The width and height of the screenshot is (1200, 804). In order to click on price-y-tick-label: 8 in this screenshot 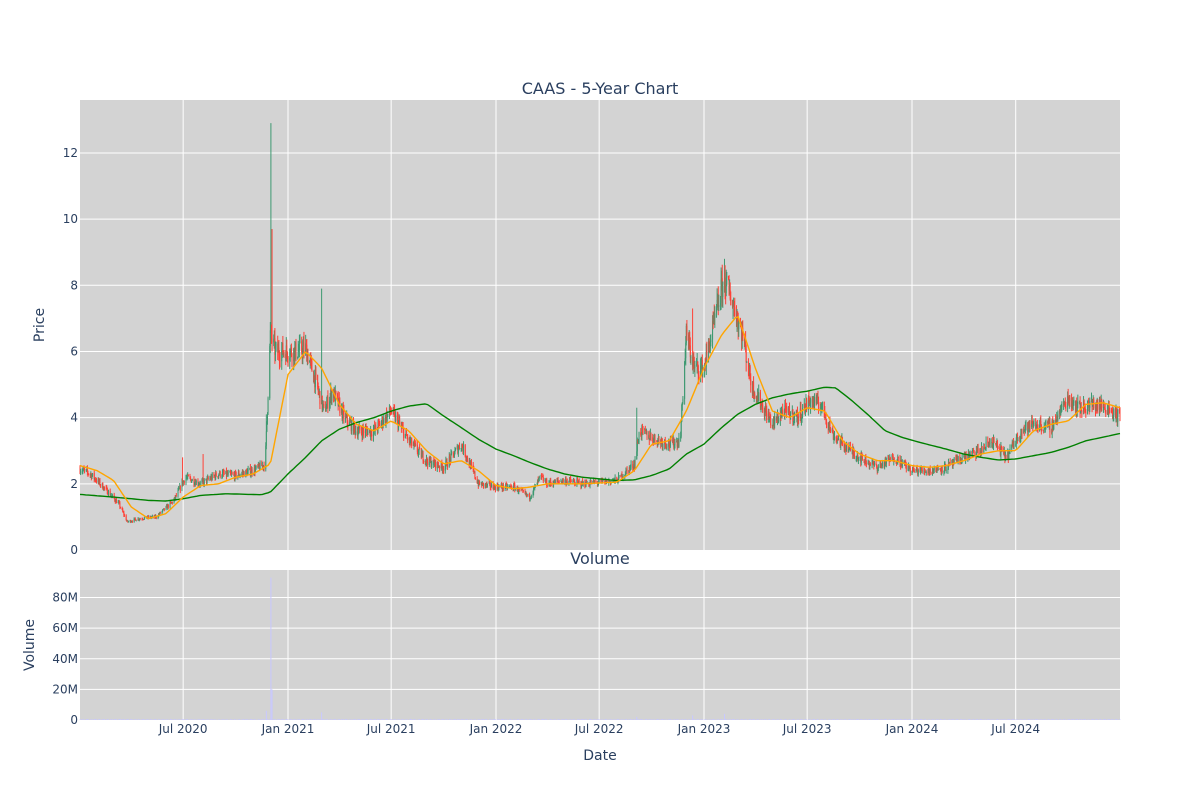, I will do `click(74, 285)`.